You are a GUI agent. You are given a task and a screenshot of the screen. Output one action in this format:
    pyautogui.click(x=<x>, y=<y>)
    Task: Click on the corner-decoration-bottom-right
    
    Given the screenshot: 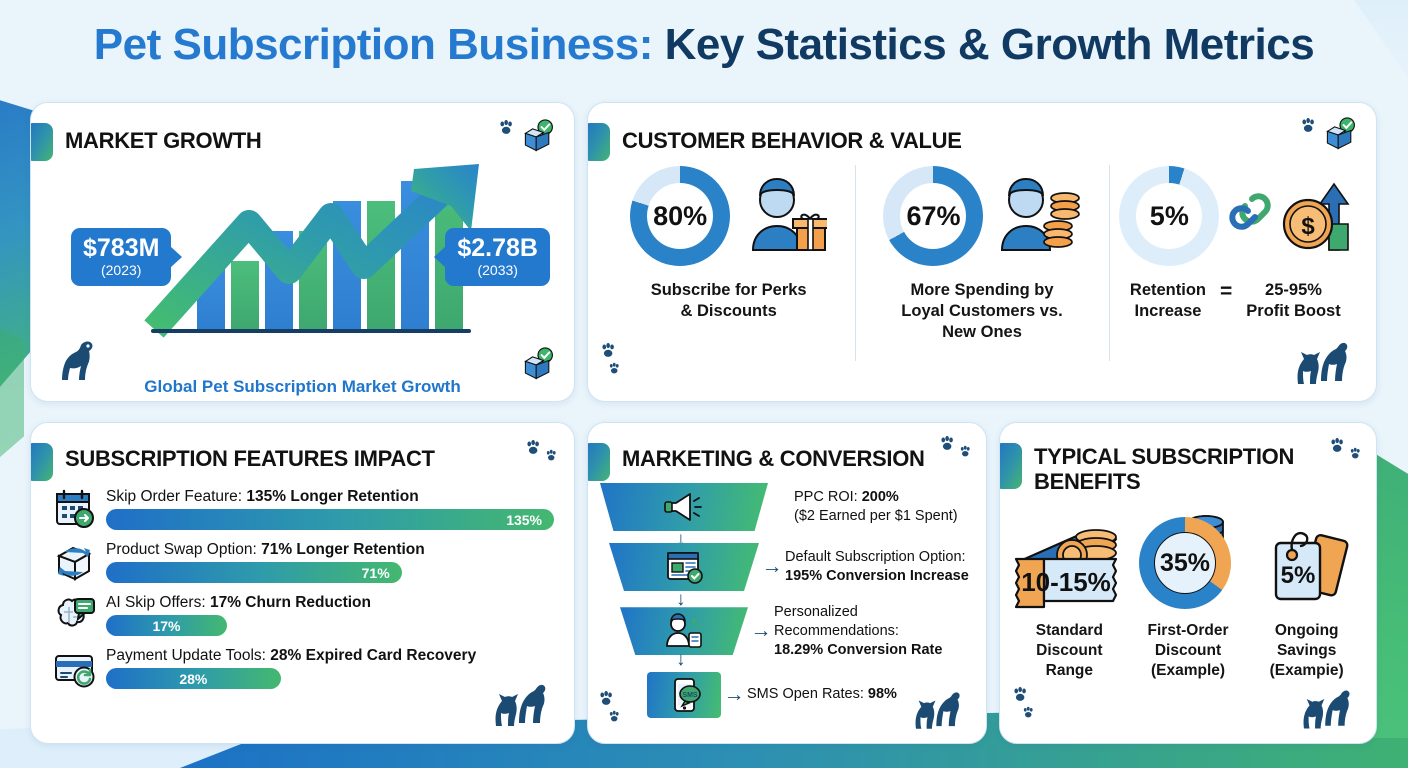 What is the action you would take?
    pyautogui.click(x=538, y=365)
    